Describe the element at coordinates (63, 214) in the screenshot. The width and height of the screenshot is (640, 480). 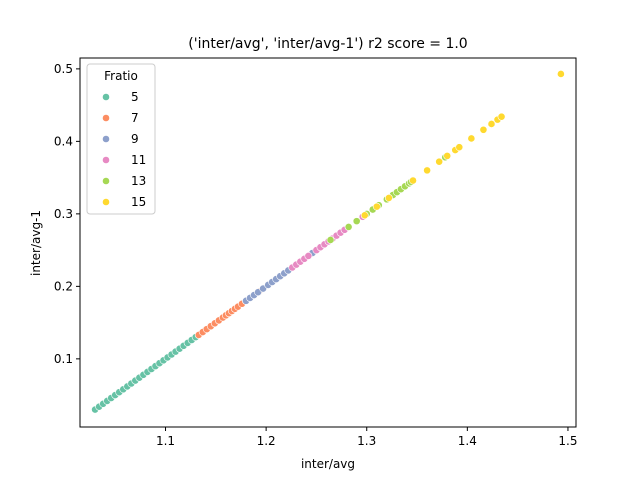
I see `y-tick-label: 0.3` at that location.